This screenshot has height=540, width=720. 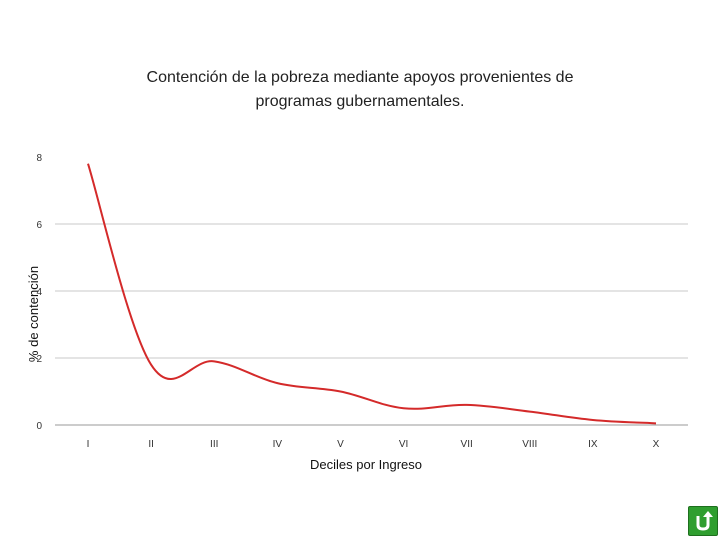 What do you see at coordinates (88, 444) in the screenshot?
I see `x-tick-label: I` at bounding box center [88, 444].